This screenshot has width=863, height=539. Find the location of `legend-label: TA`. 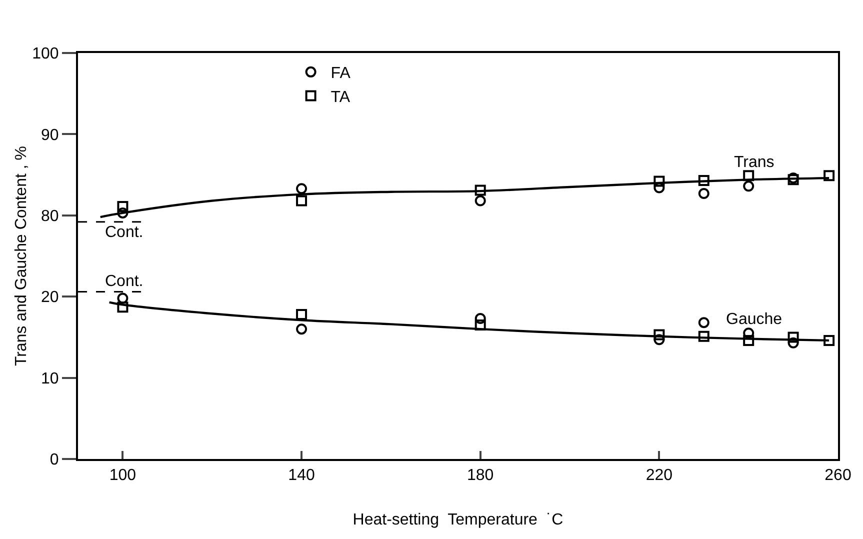

legend-label: TA is located at coordinates (340, 97).